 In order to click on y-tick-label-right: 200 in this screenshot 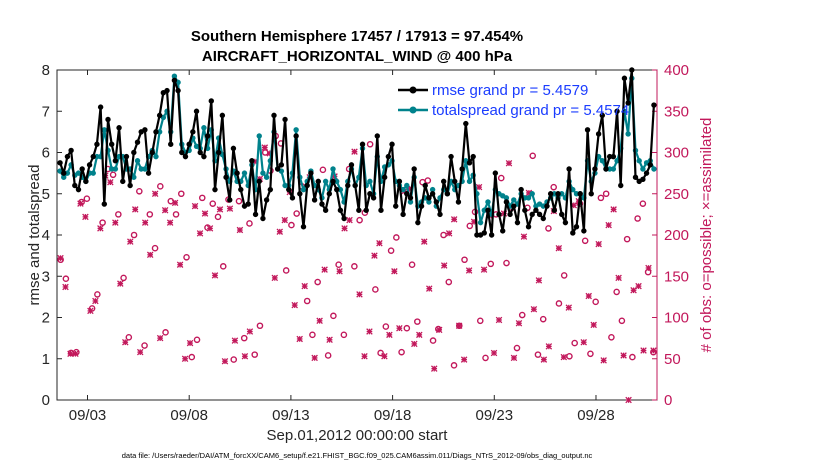, I will do `click(676, 235)`.